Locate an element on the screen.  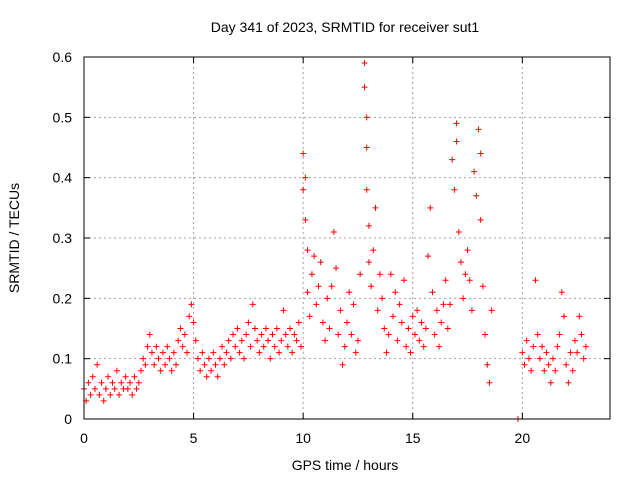
x-axis-tick-labels: 0 5 10 15 20 is located at coordinates (305, 438).